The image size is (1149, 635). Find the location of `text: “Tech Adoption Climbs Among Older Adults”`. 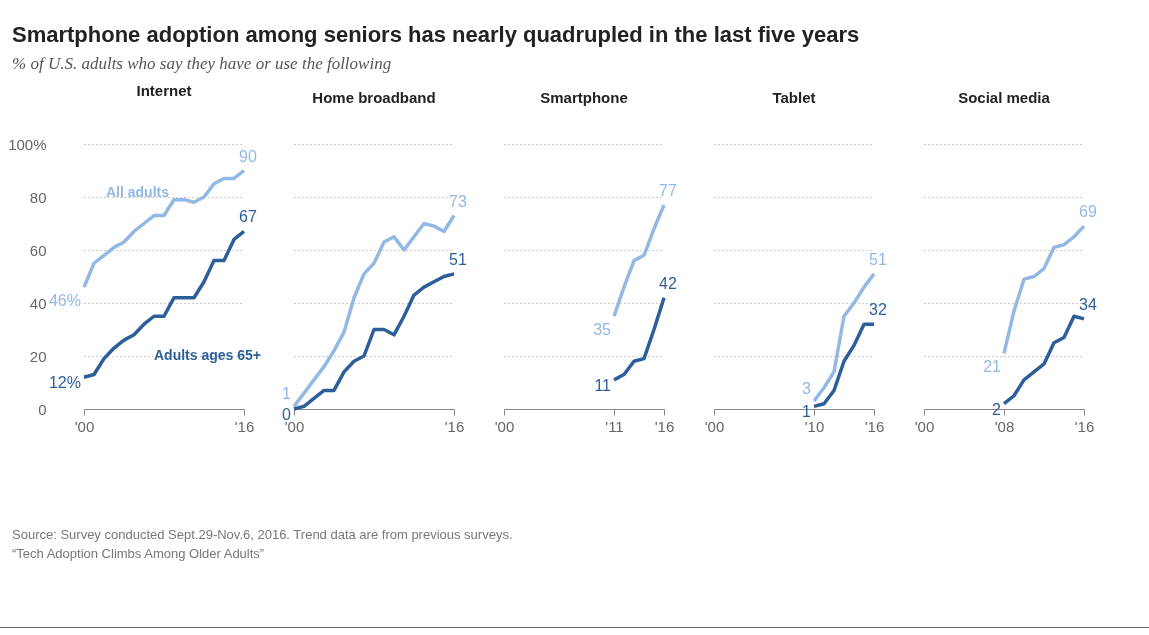

text: “Tech Adoption Climbs Among Older Adults” is located at coordinates (139, 554).